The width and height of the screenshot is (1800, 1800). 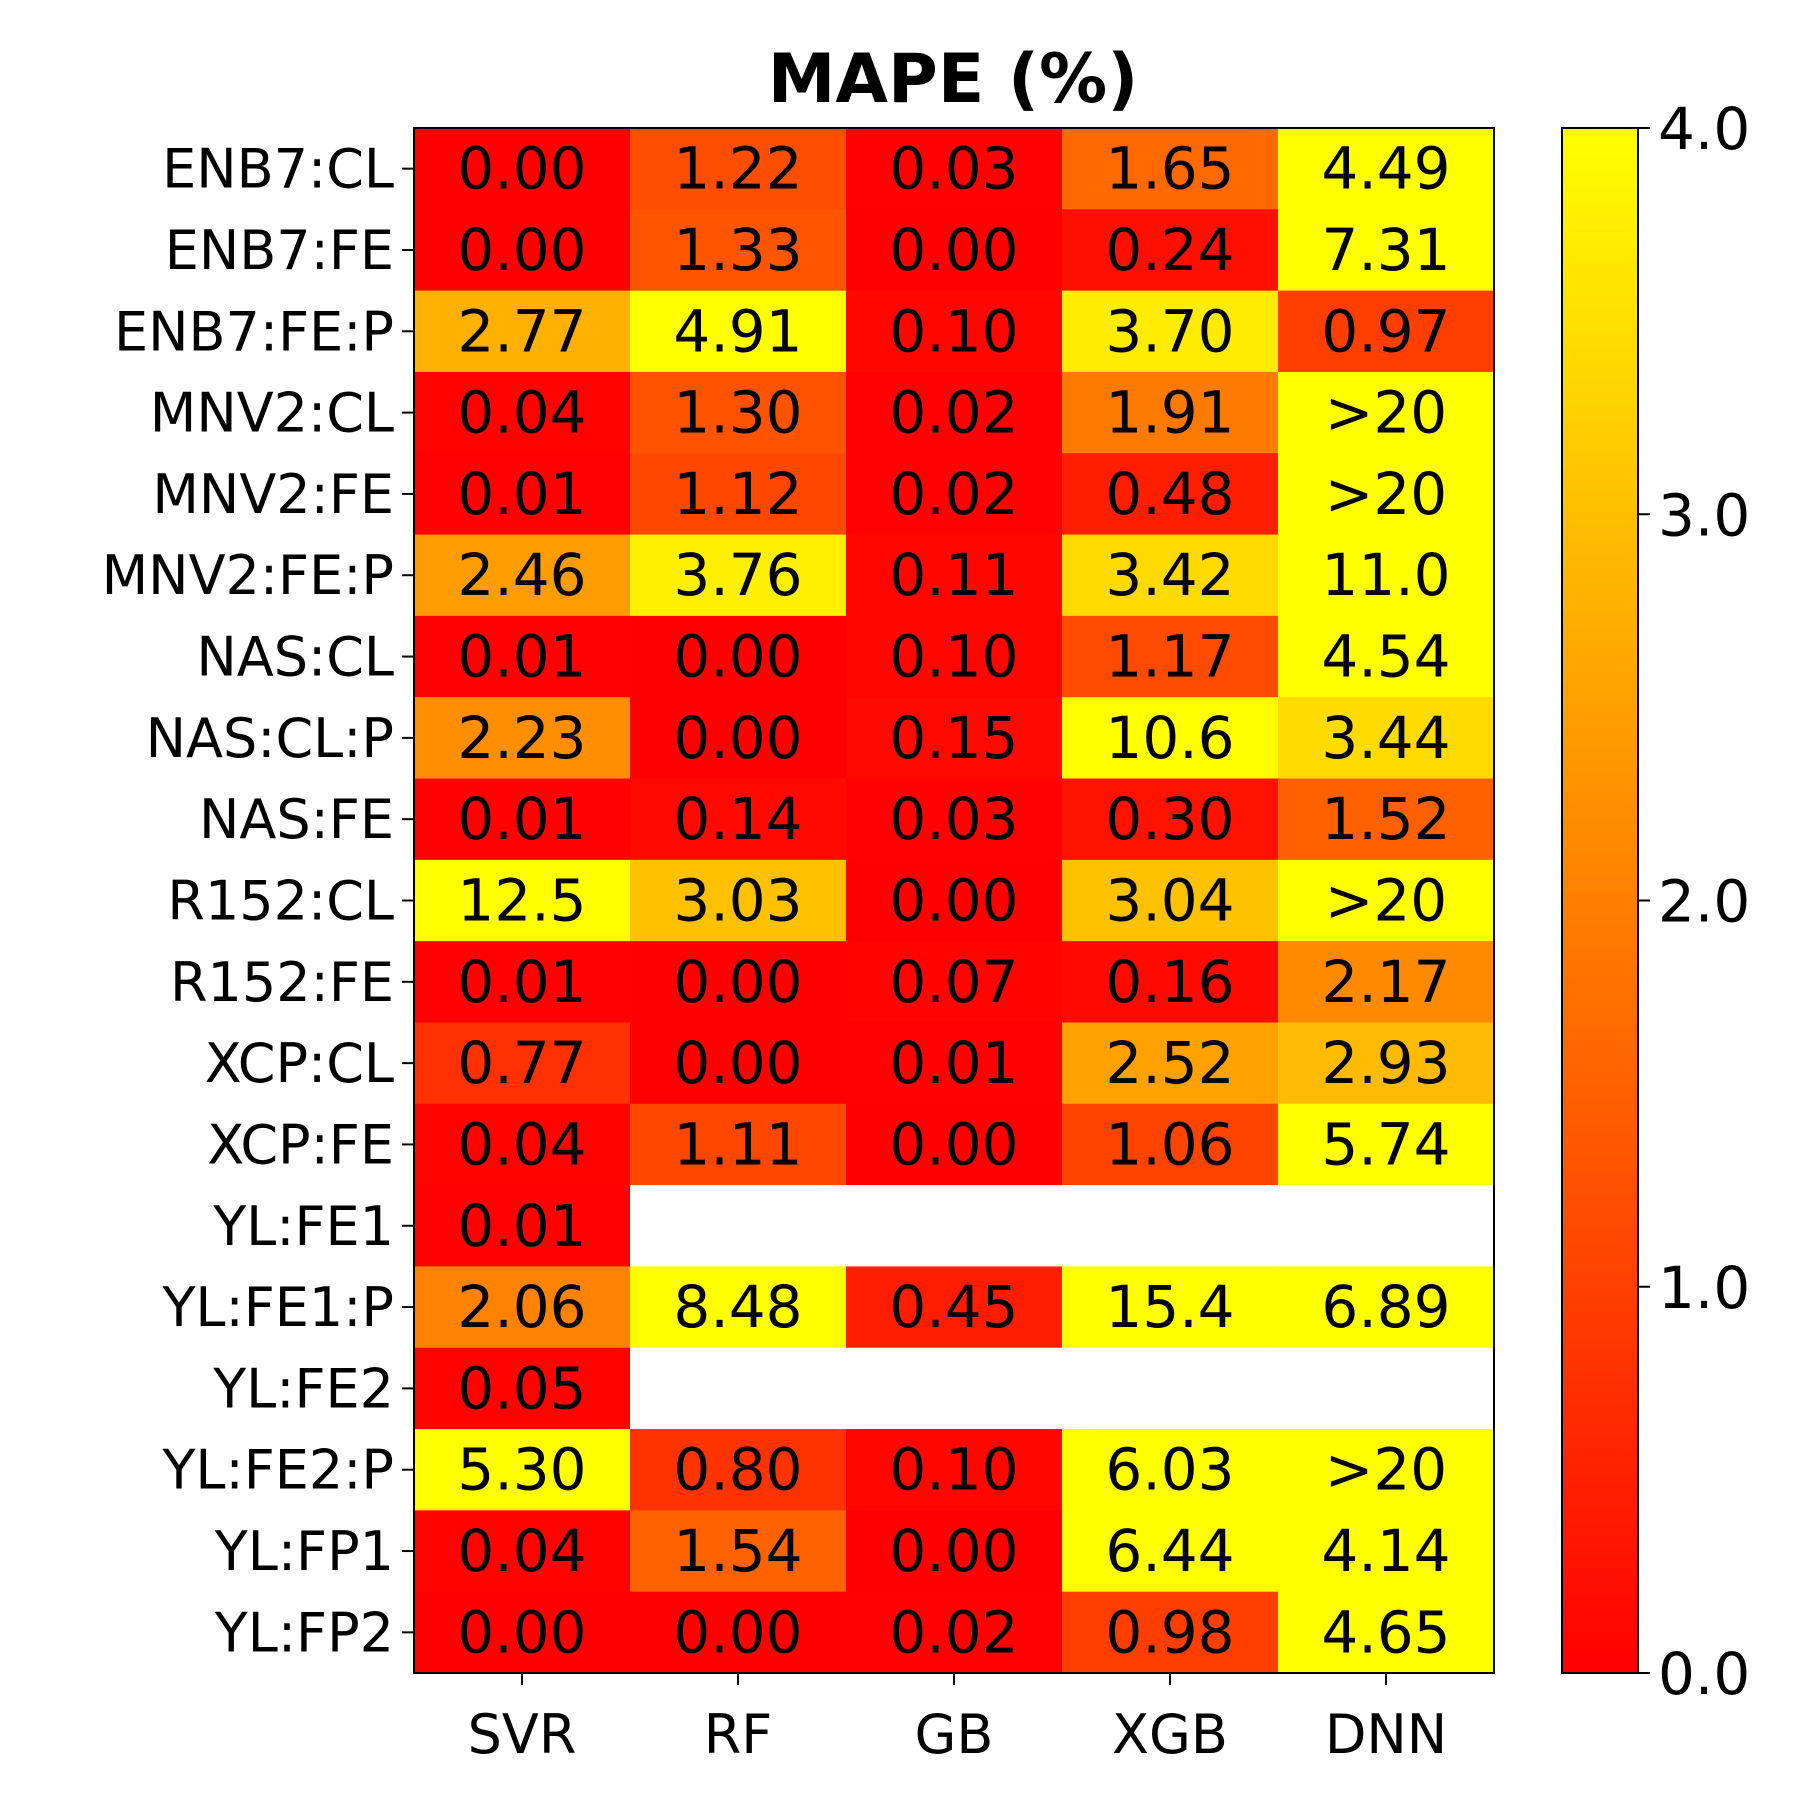 I want to click on cell-value-label: 8.48, so click(x=737, y=1307).